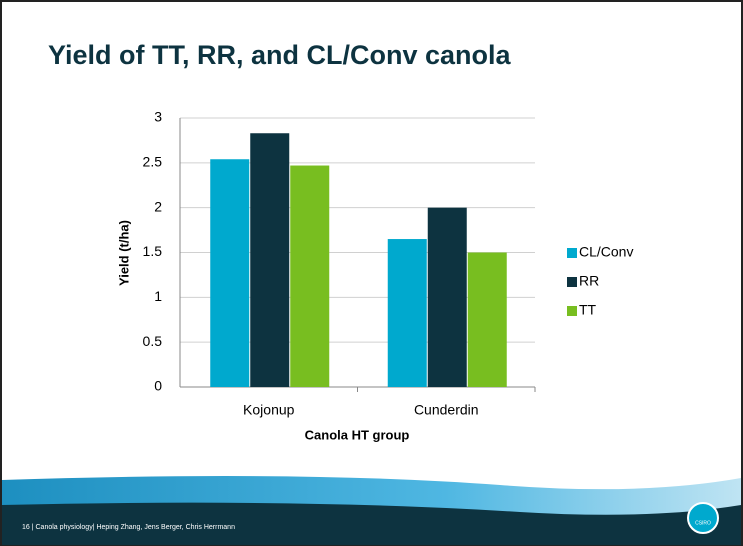  What do you see at coordinates (123, 253) in the screenshot?
I see `y-axis-label: Yield (t/ha)` at bounding box center [123, 253].